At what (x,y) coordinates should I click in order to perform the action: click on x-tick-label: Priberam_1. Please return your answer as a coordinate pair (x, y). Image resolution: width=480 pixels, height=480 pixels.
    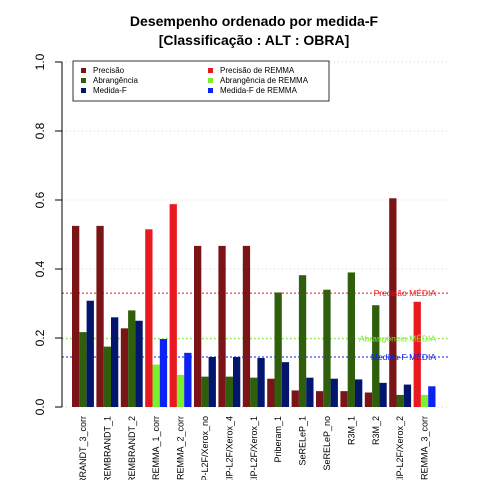
    Looking at the image, I should click on (278, 439).